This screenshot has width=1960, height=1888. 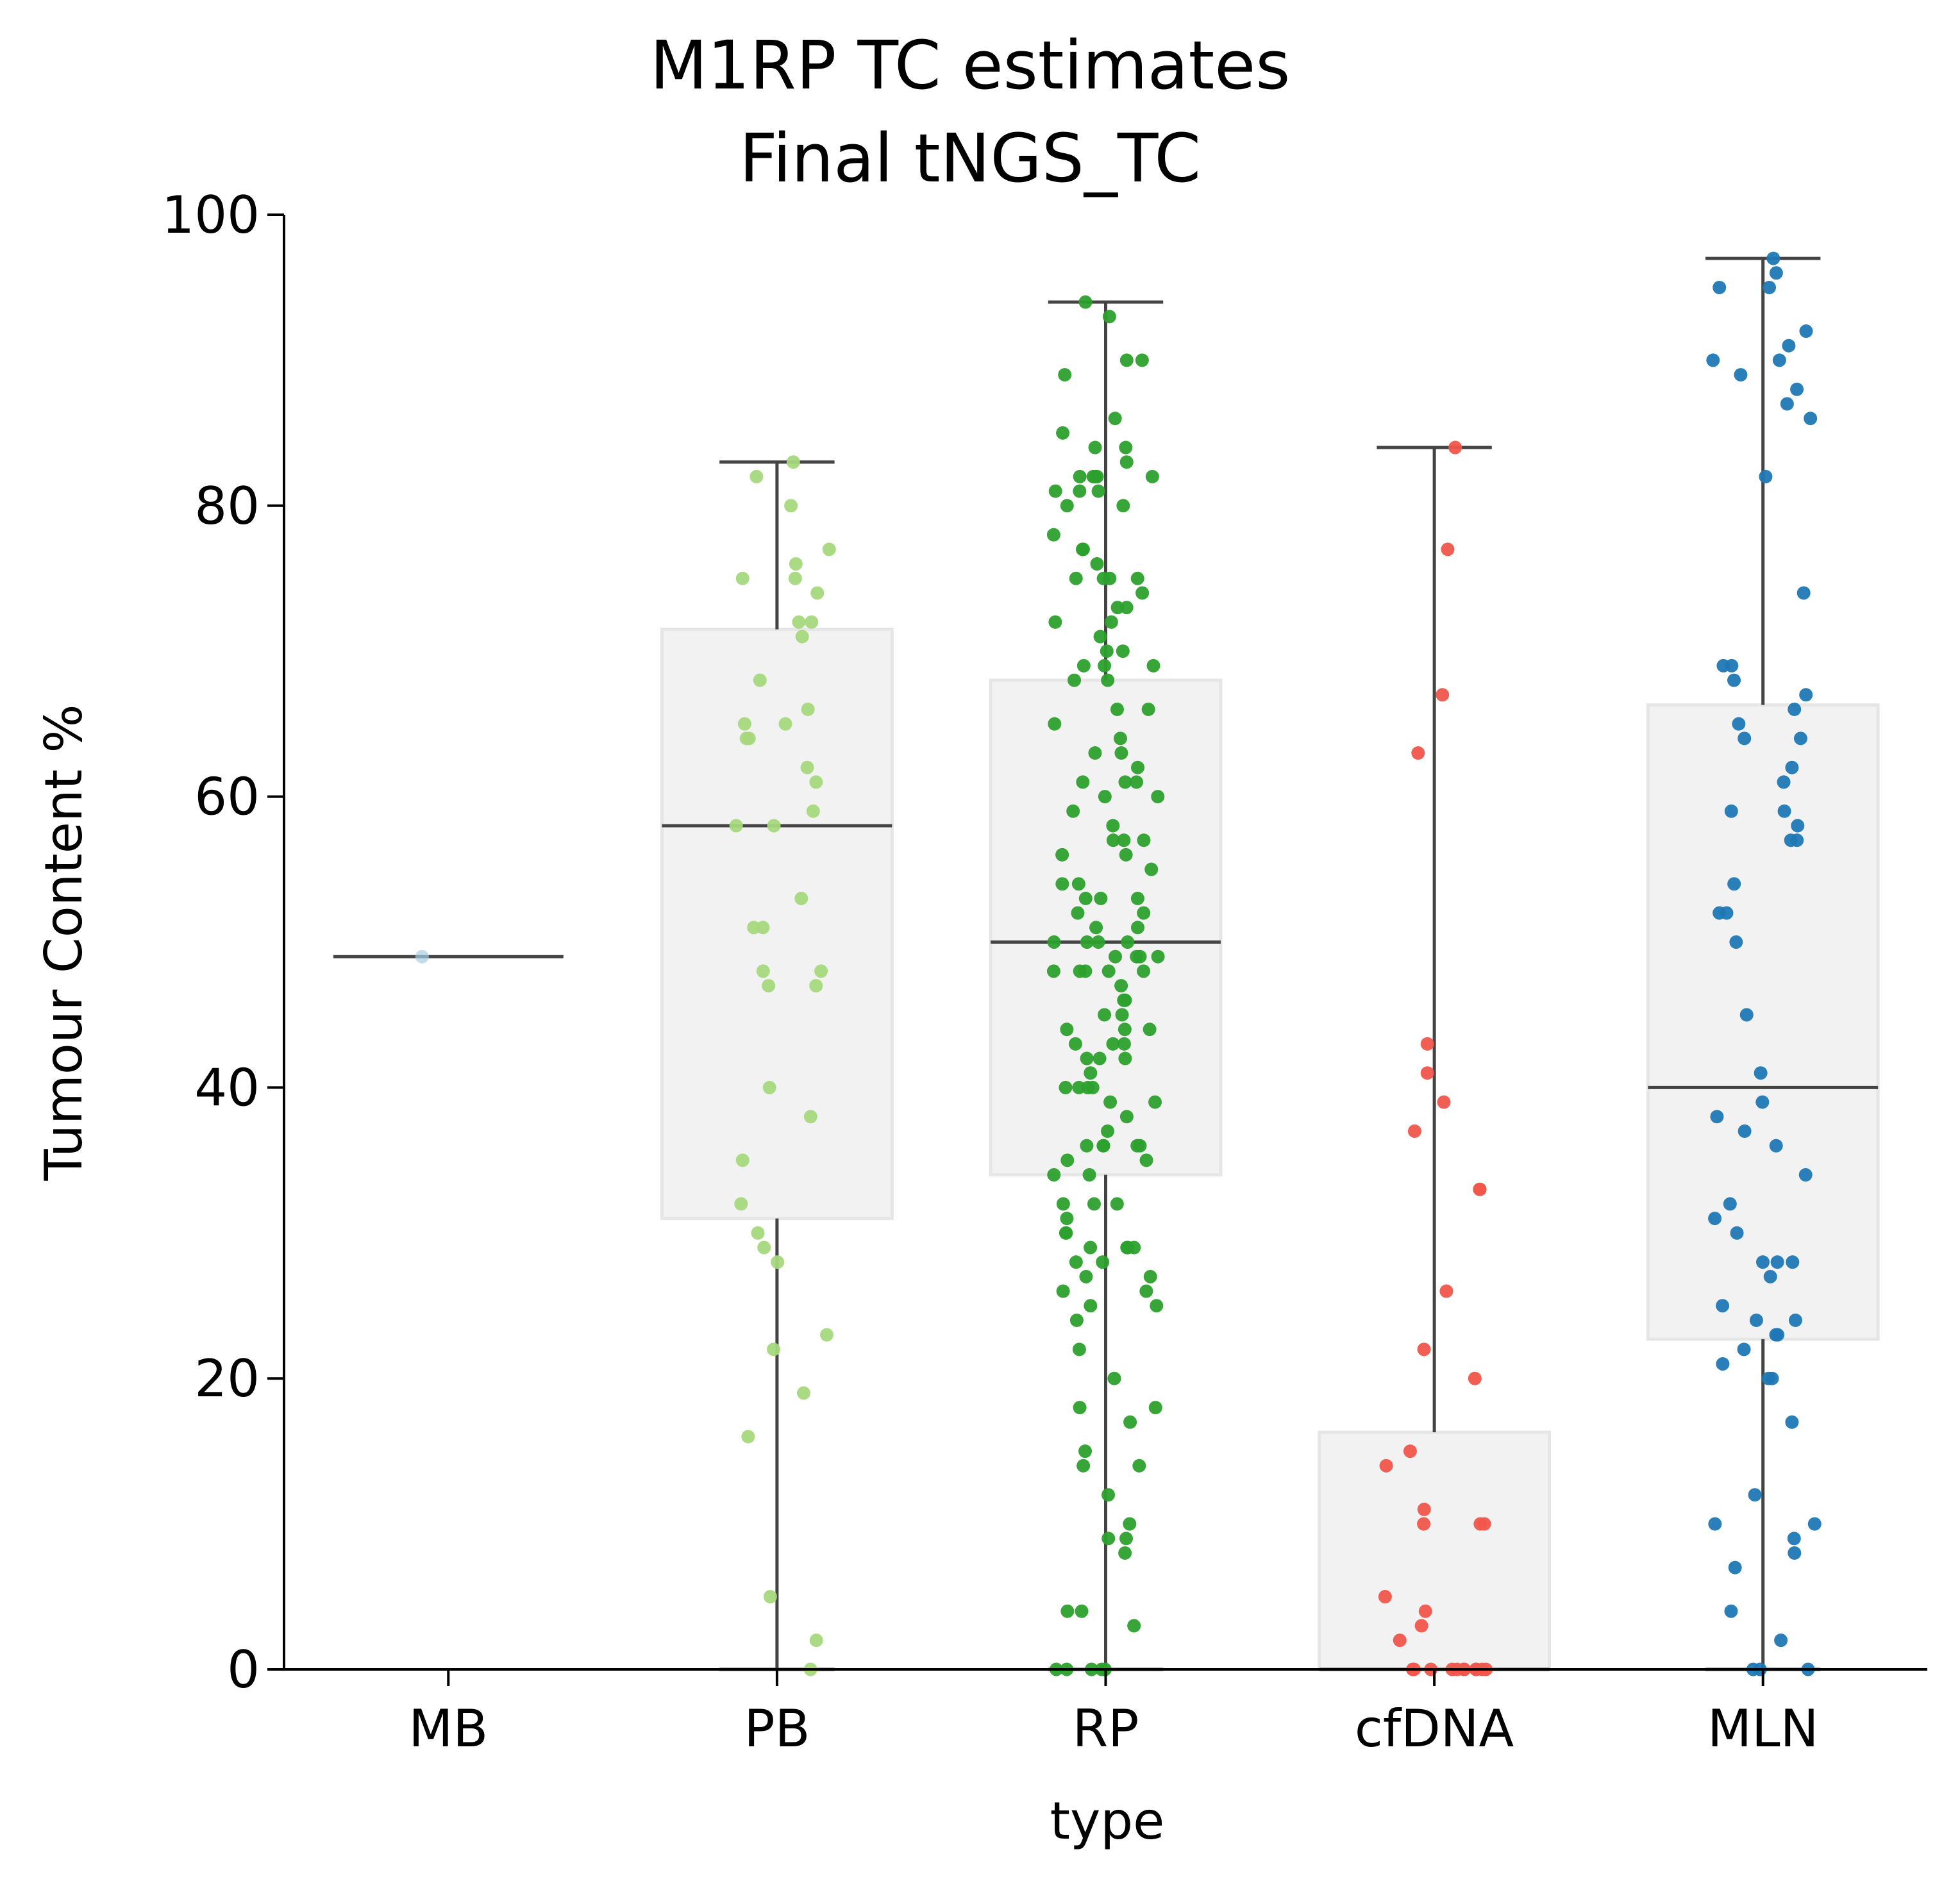 What do you see at coordinates (970, 158) in the screenshot?
I see `chart-subtitle: Final tNGS_TC` at bounding box center [970, 158].